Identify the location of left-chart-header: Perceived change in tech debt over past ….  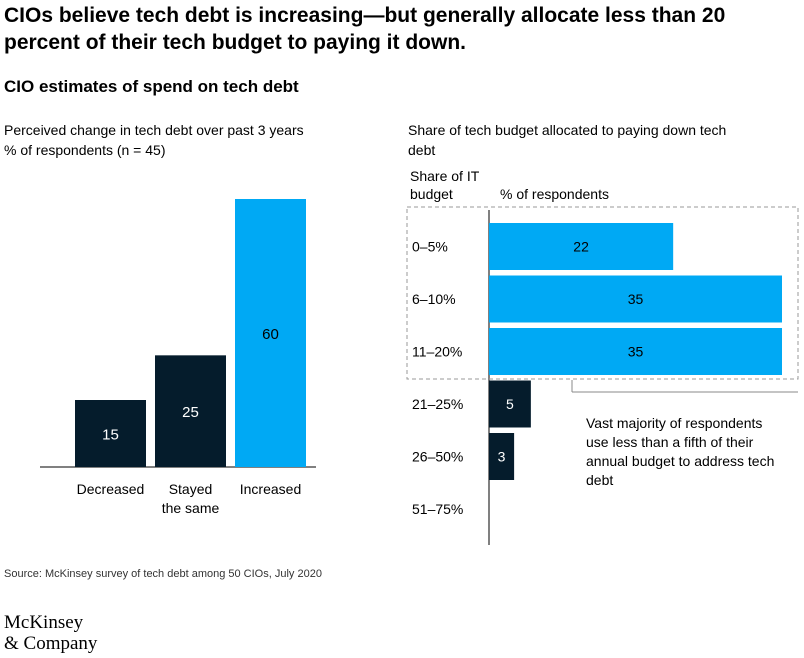
(194, 140).